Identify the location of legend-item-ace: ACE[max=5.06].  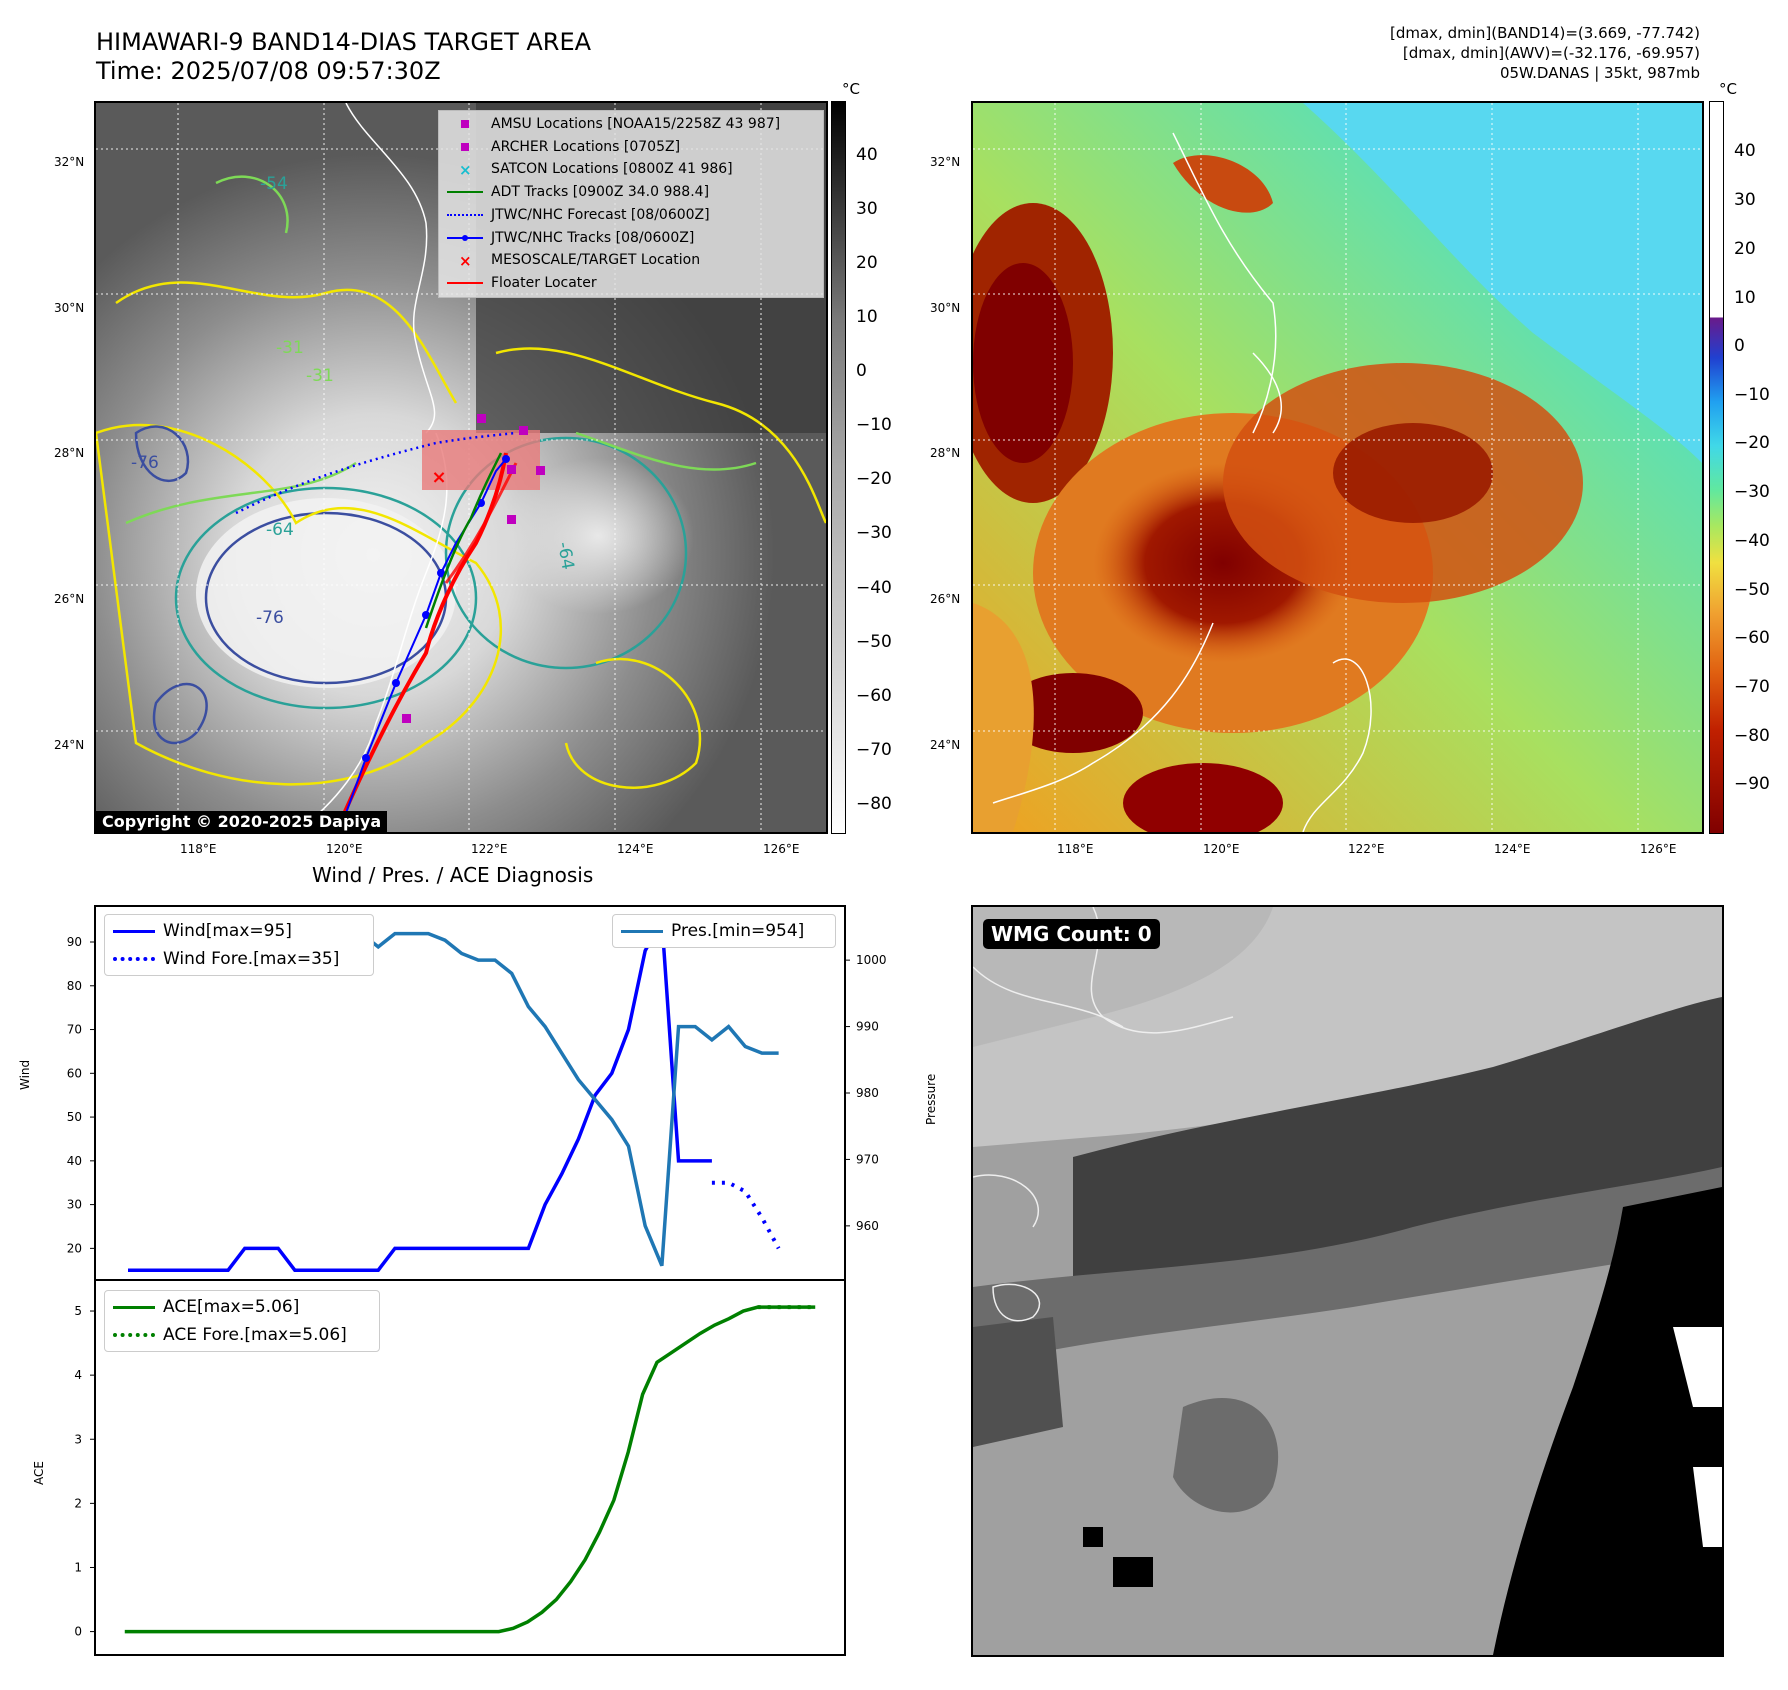
(242, 1307).